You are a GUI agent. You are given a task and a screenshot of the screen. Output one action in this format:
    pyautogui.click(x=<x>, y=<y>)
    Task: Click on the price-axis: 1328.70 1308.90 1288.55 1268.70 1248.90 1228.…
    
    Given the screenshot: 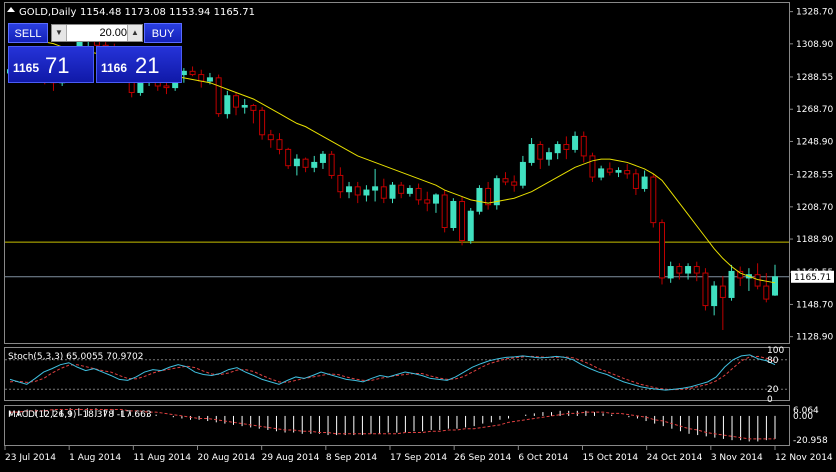 What is the action you would take?
    pyautogui.click(x=811, y=175)
    